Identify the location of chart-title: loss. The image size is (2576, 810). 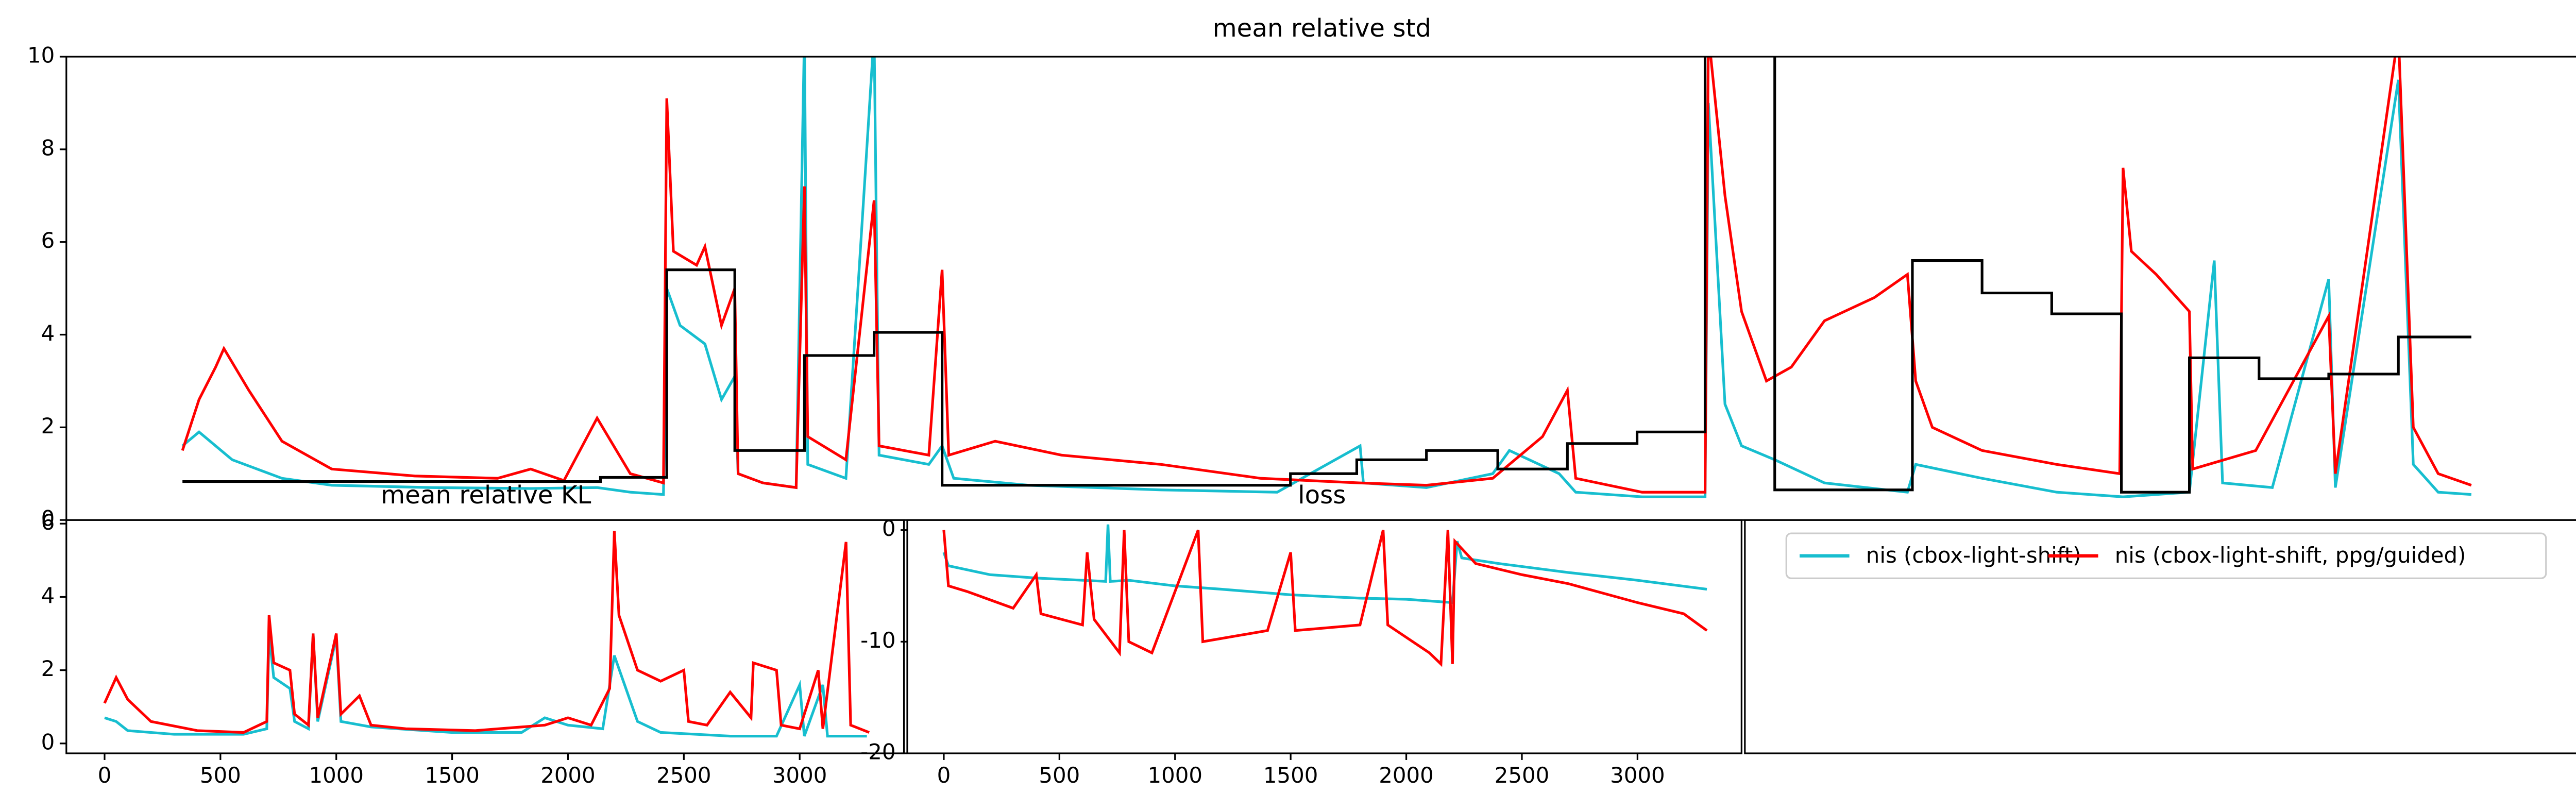
(1322, 495).